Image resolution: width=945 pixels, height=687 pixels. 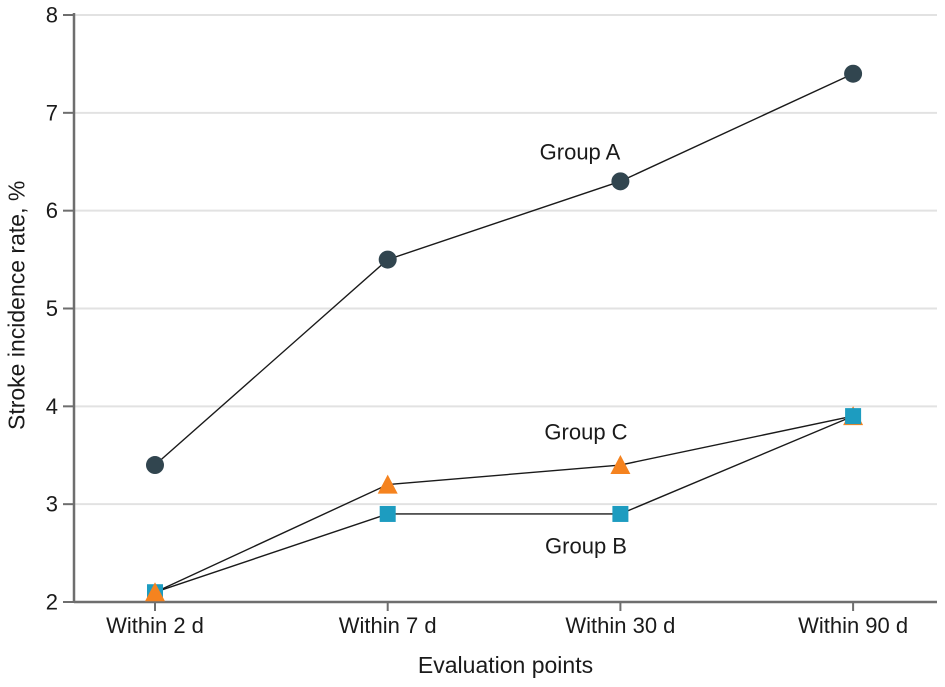 What do you see at coordinates (155, 625) in the screenshot?
I see `x-category-label: Within 2 d` at bounding box center [155, 625].